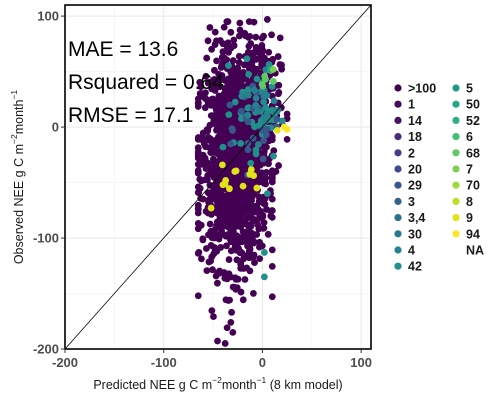  What do you see at coordinates (473, 153) in the screenshot?
I see `legend-label: 68` at bounding box center [473, 153].